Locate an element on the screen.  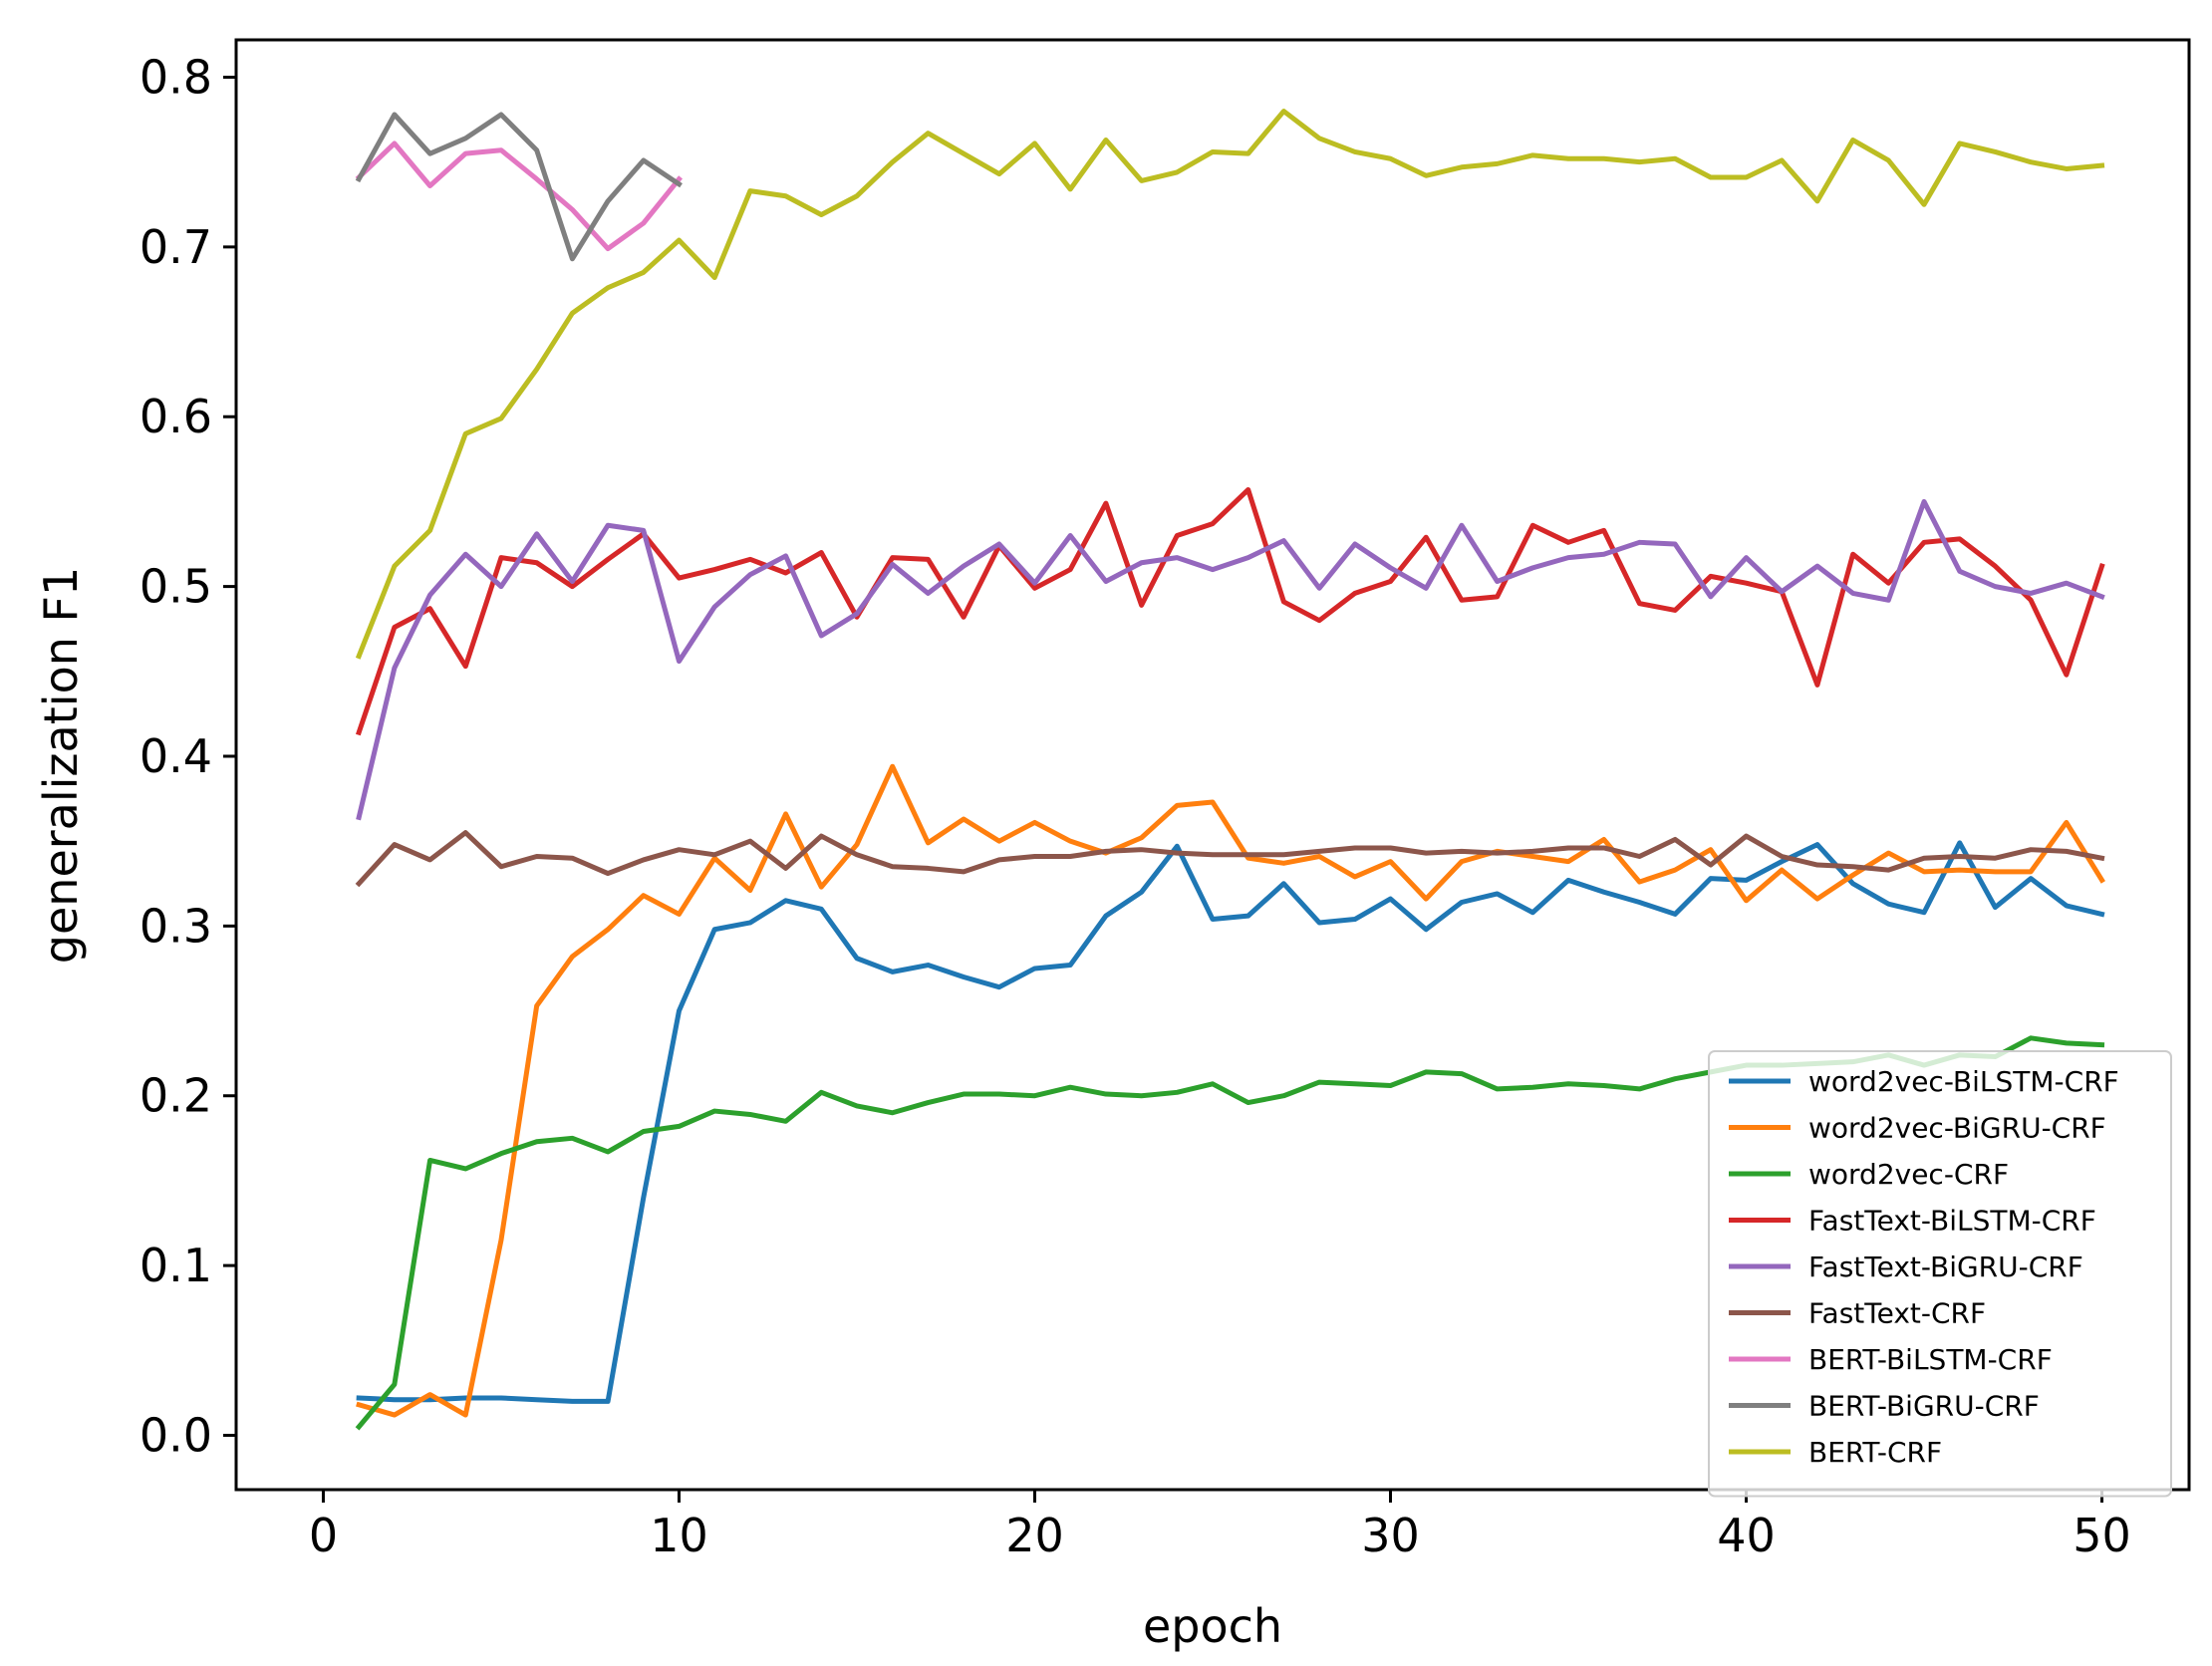
legend-label: BERT-BiGRU-CRF is located at coordinates (1924, 1407).